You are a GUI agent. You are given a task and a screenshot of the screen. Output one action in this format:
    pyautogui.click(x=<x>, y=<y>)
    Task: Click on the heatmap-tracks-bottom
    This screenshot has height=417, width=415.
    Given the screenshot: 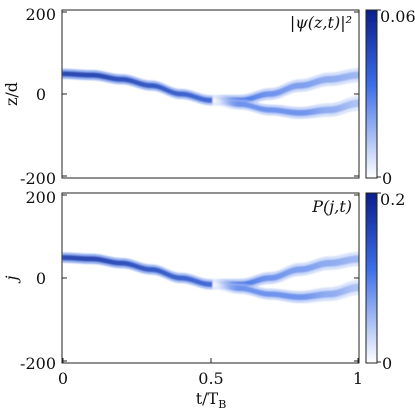 What is the action you would take?
    pyautogui.click(x=210, y=277)
    